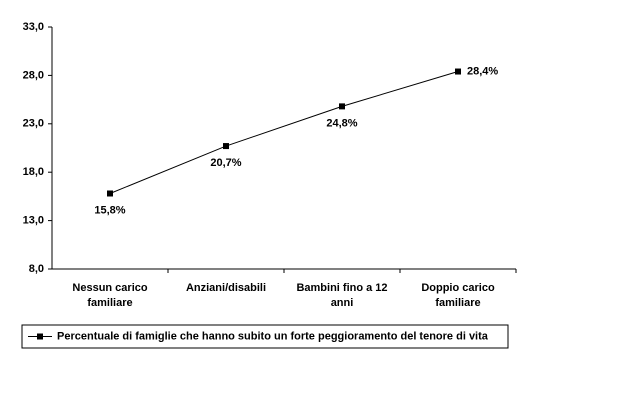 Image resolution: width=640 pixels, height=400 pixels. What do you see at coordinates (109, 210) in the screenshot?
I see `data-label: 15,8%` at bounding box center [109, 210].